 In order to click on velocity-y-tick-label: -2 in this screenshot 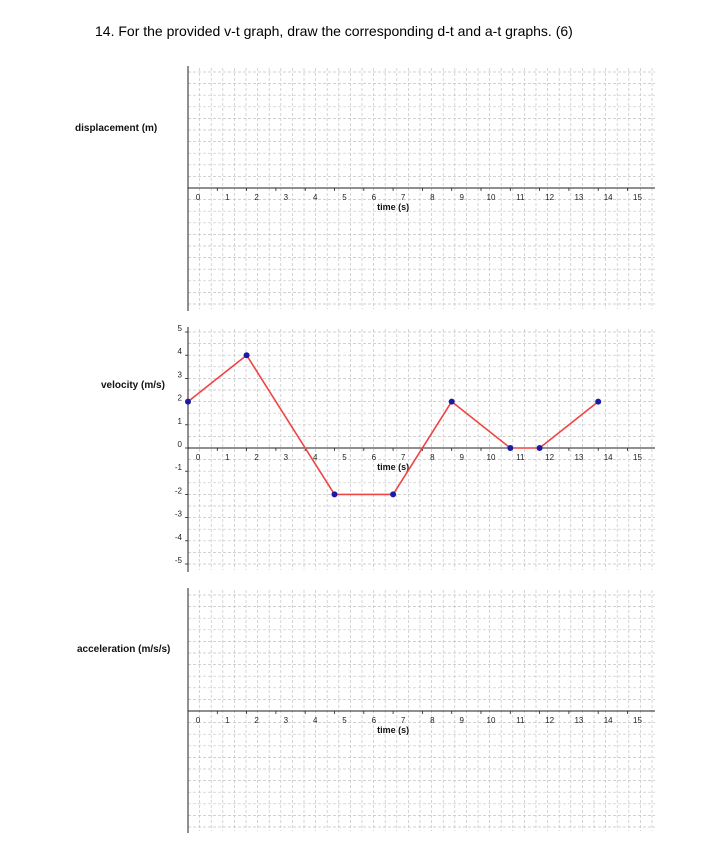, I will do `click(179, 490)`.